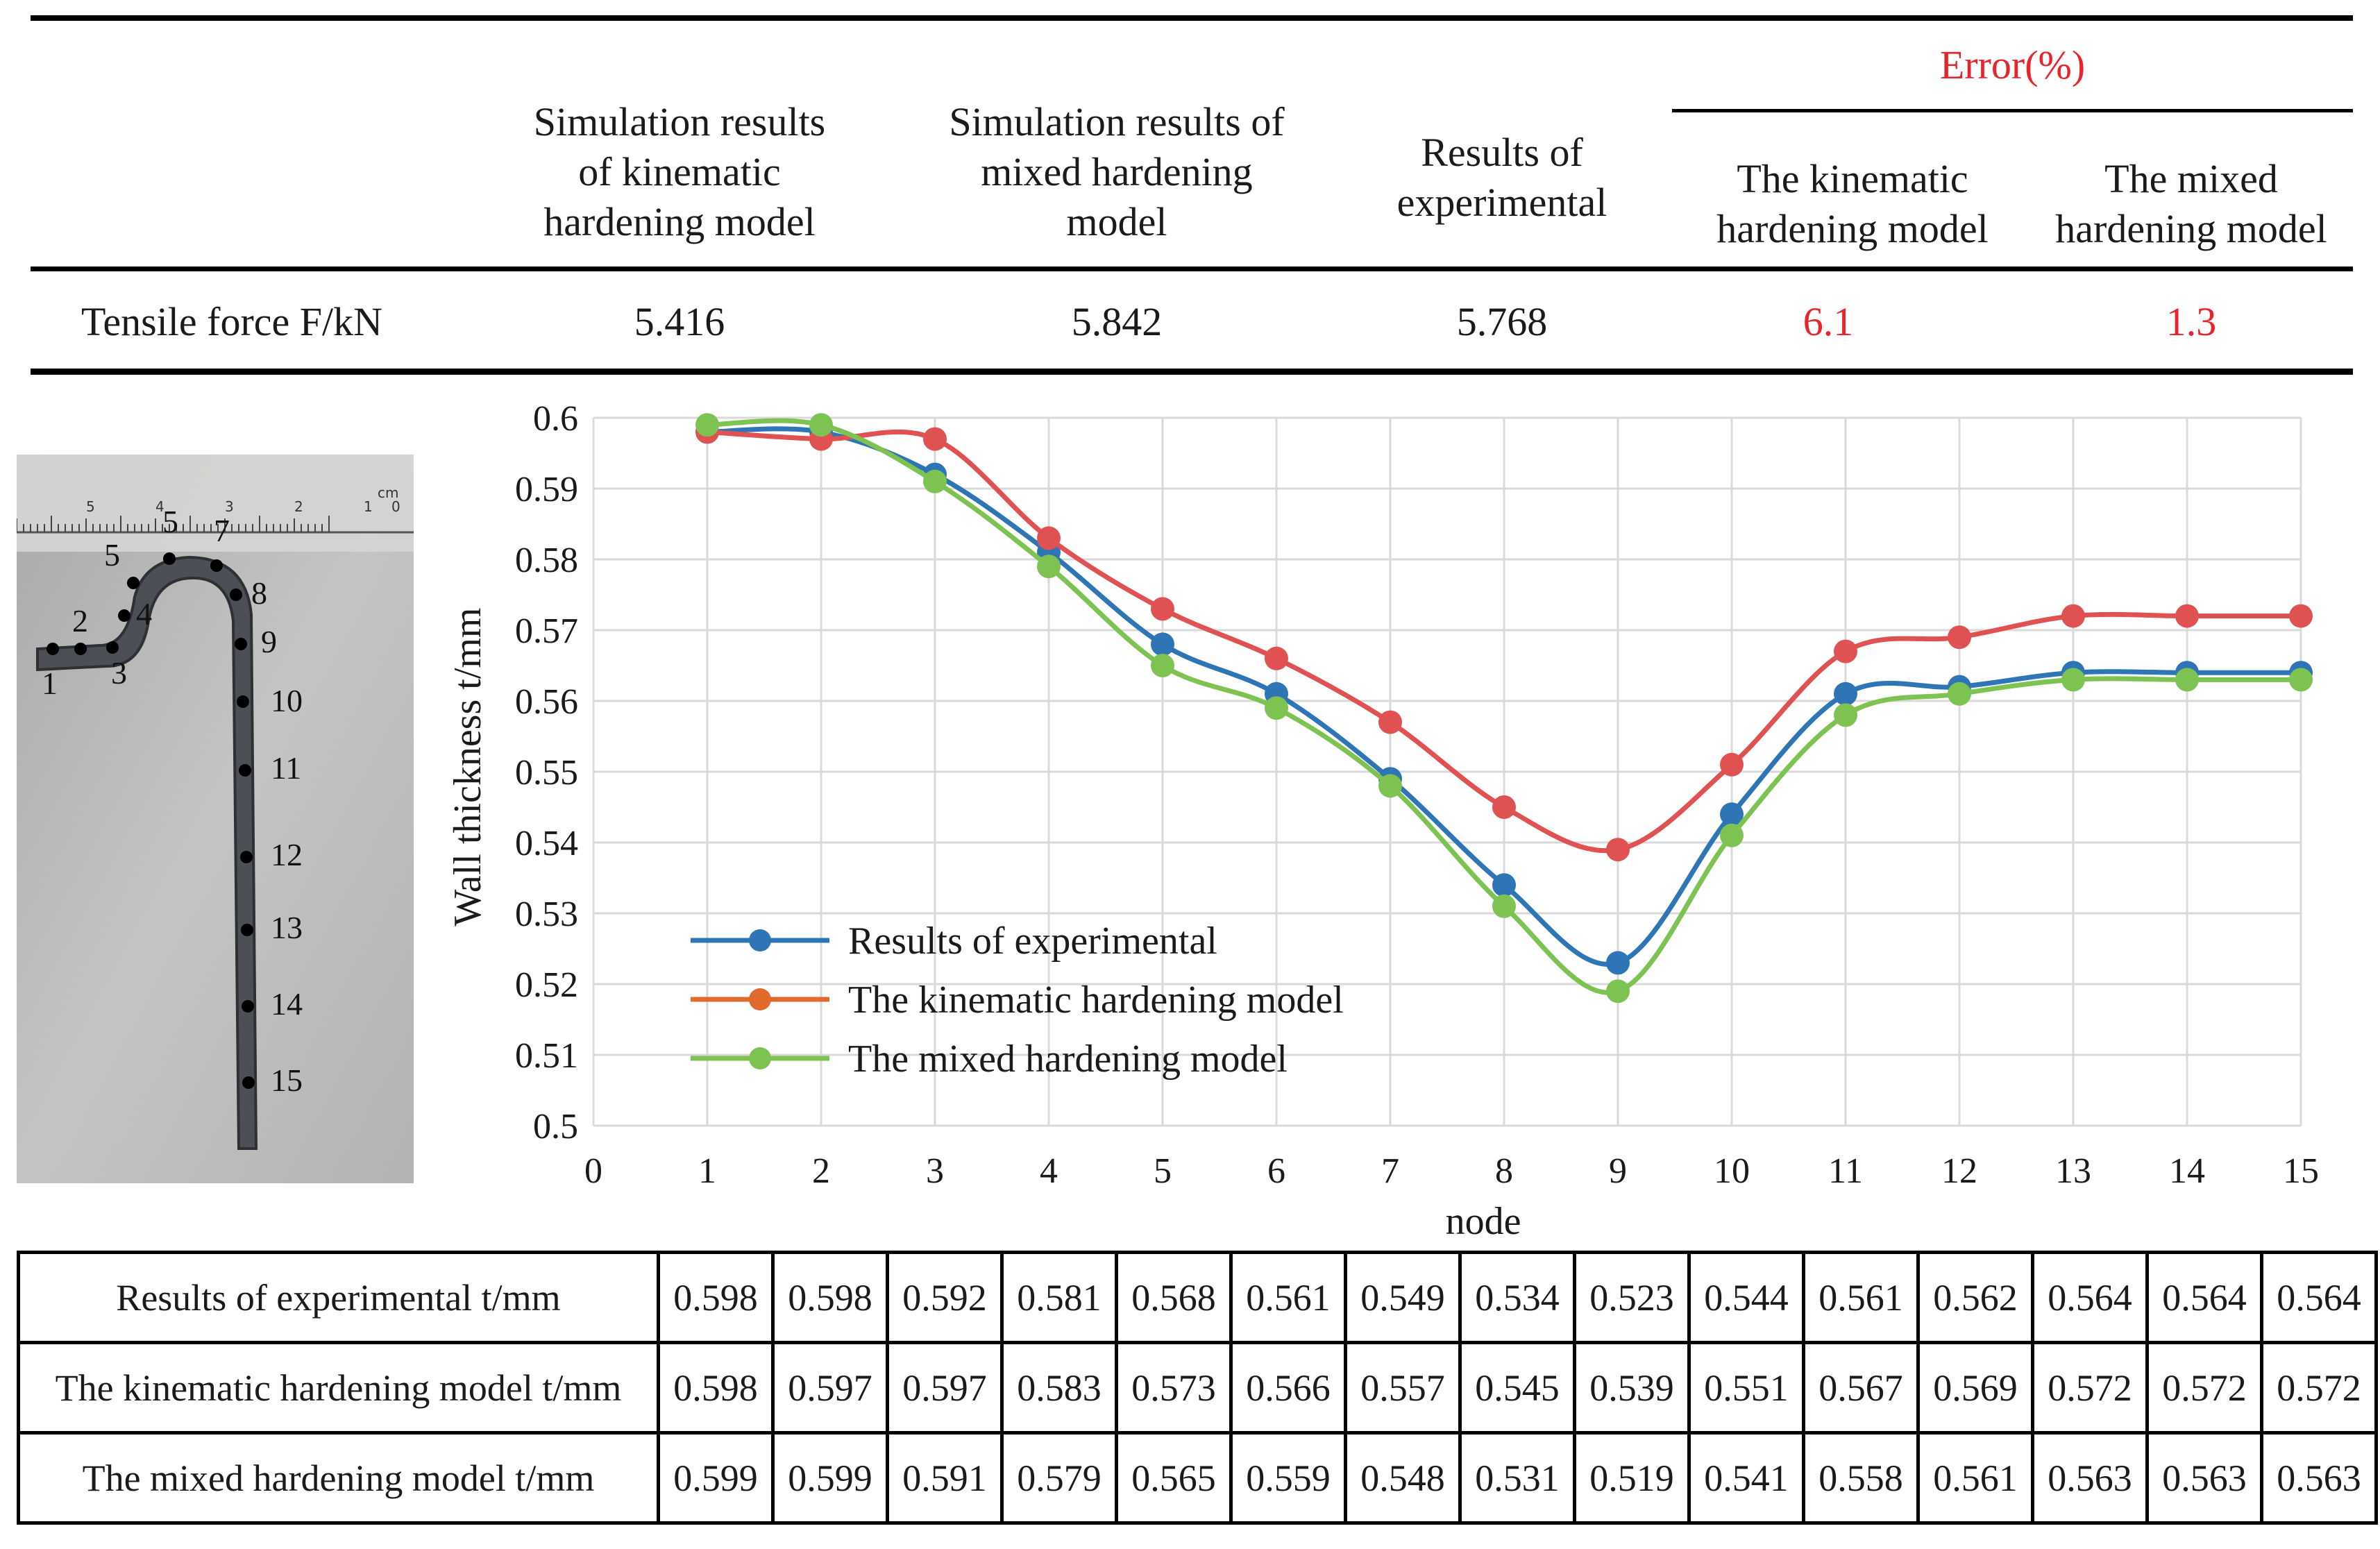  I want to click on table-cell: 0.545, so click(1517, 1387).